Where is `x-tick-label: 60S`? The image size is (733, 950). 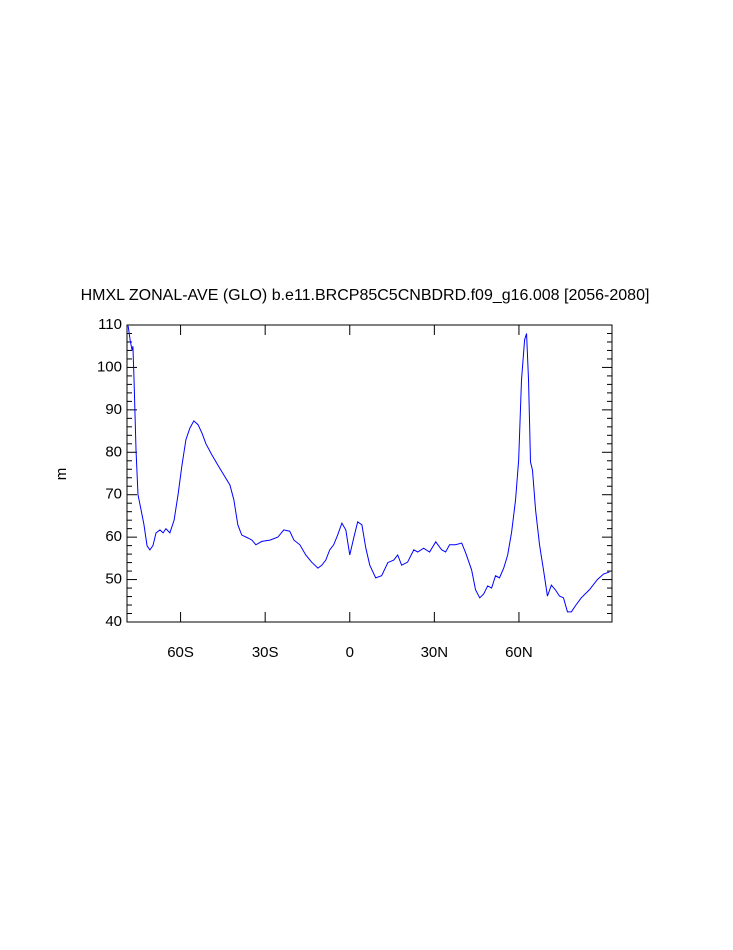
x-tick-label: 60S is located at coordinates (180, 652).